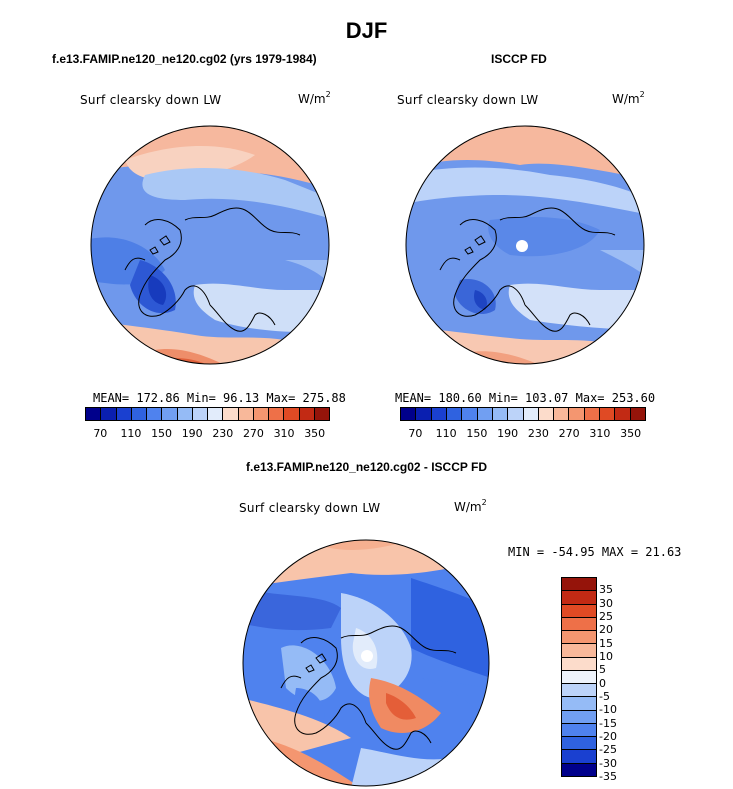  What do you see at coordinates (207, 434) in the screenshot?
I see `panel-1-colorbar-ticks: 70 110 150 190 230 270 310 350` at bounding box center [207, 434].